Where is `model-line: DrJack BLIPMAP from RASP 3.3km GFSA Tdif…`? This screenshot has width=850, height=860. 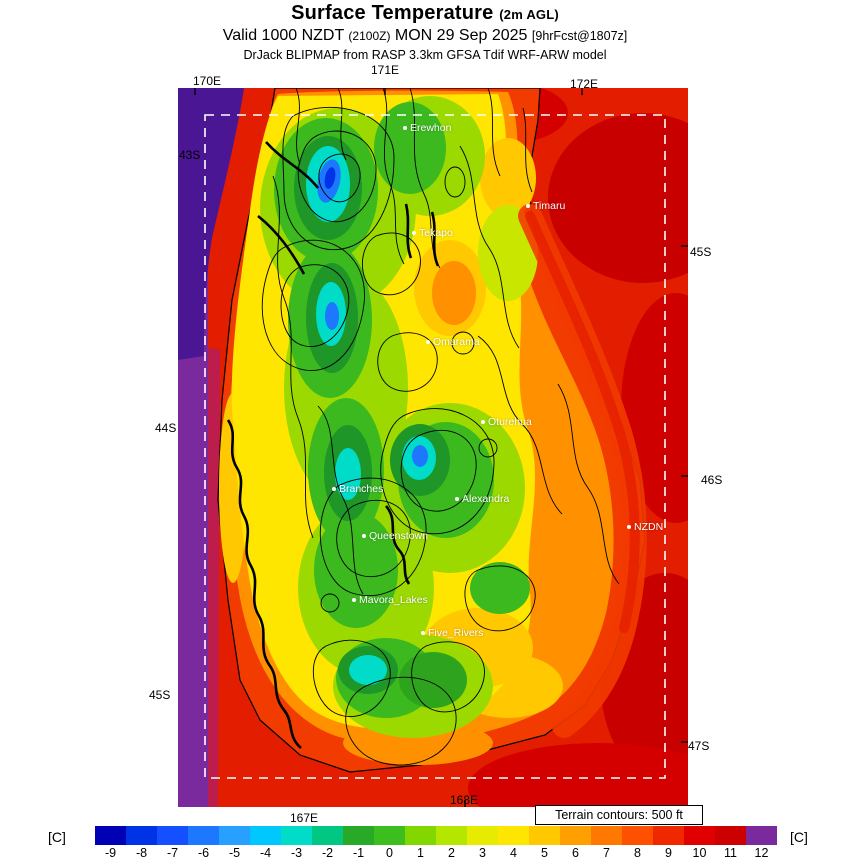 model-line: DrJack BLIPMAP from RASP 3.3km GFSA Tdif… is located at coordinates (425, 55).